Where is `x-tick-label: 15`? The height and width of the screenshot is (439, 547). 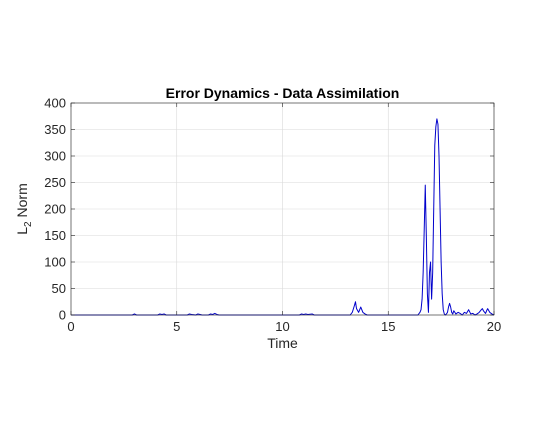
x-tick-label: 15 is located at coordinates (388, 326).